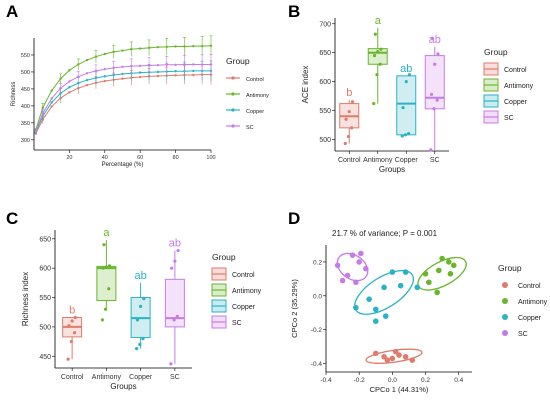 The height and width of the screenshot is (405, 550). Describe the element at coordinates (505, 317) in the screenshot. I see `legend-key-copper` at that location.